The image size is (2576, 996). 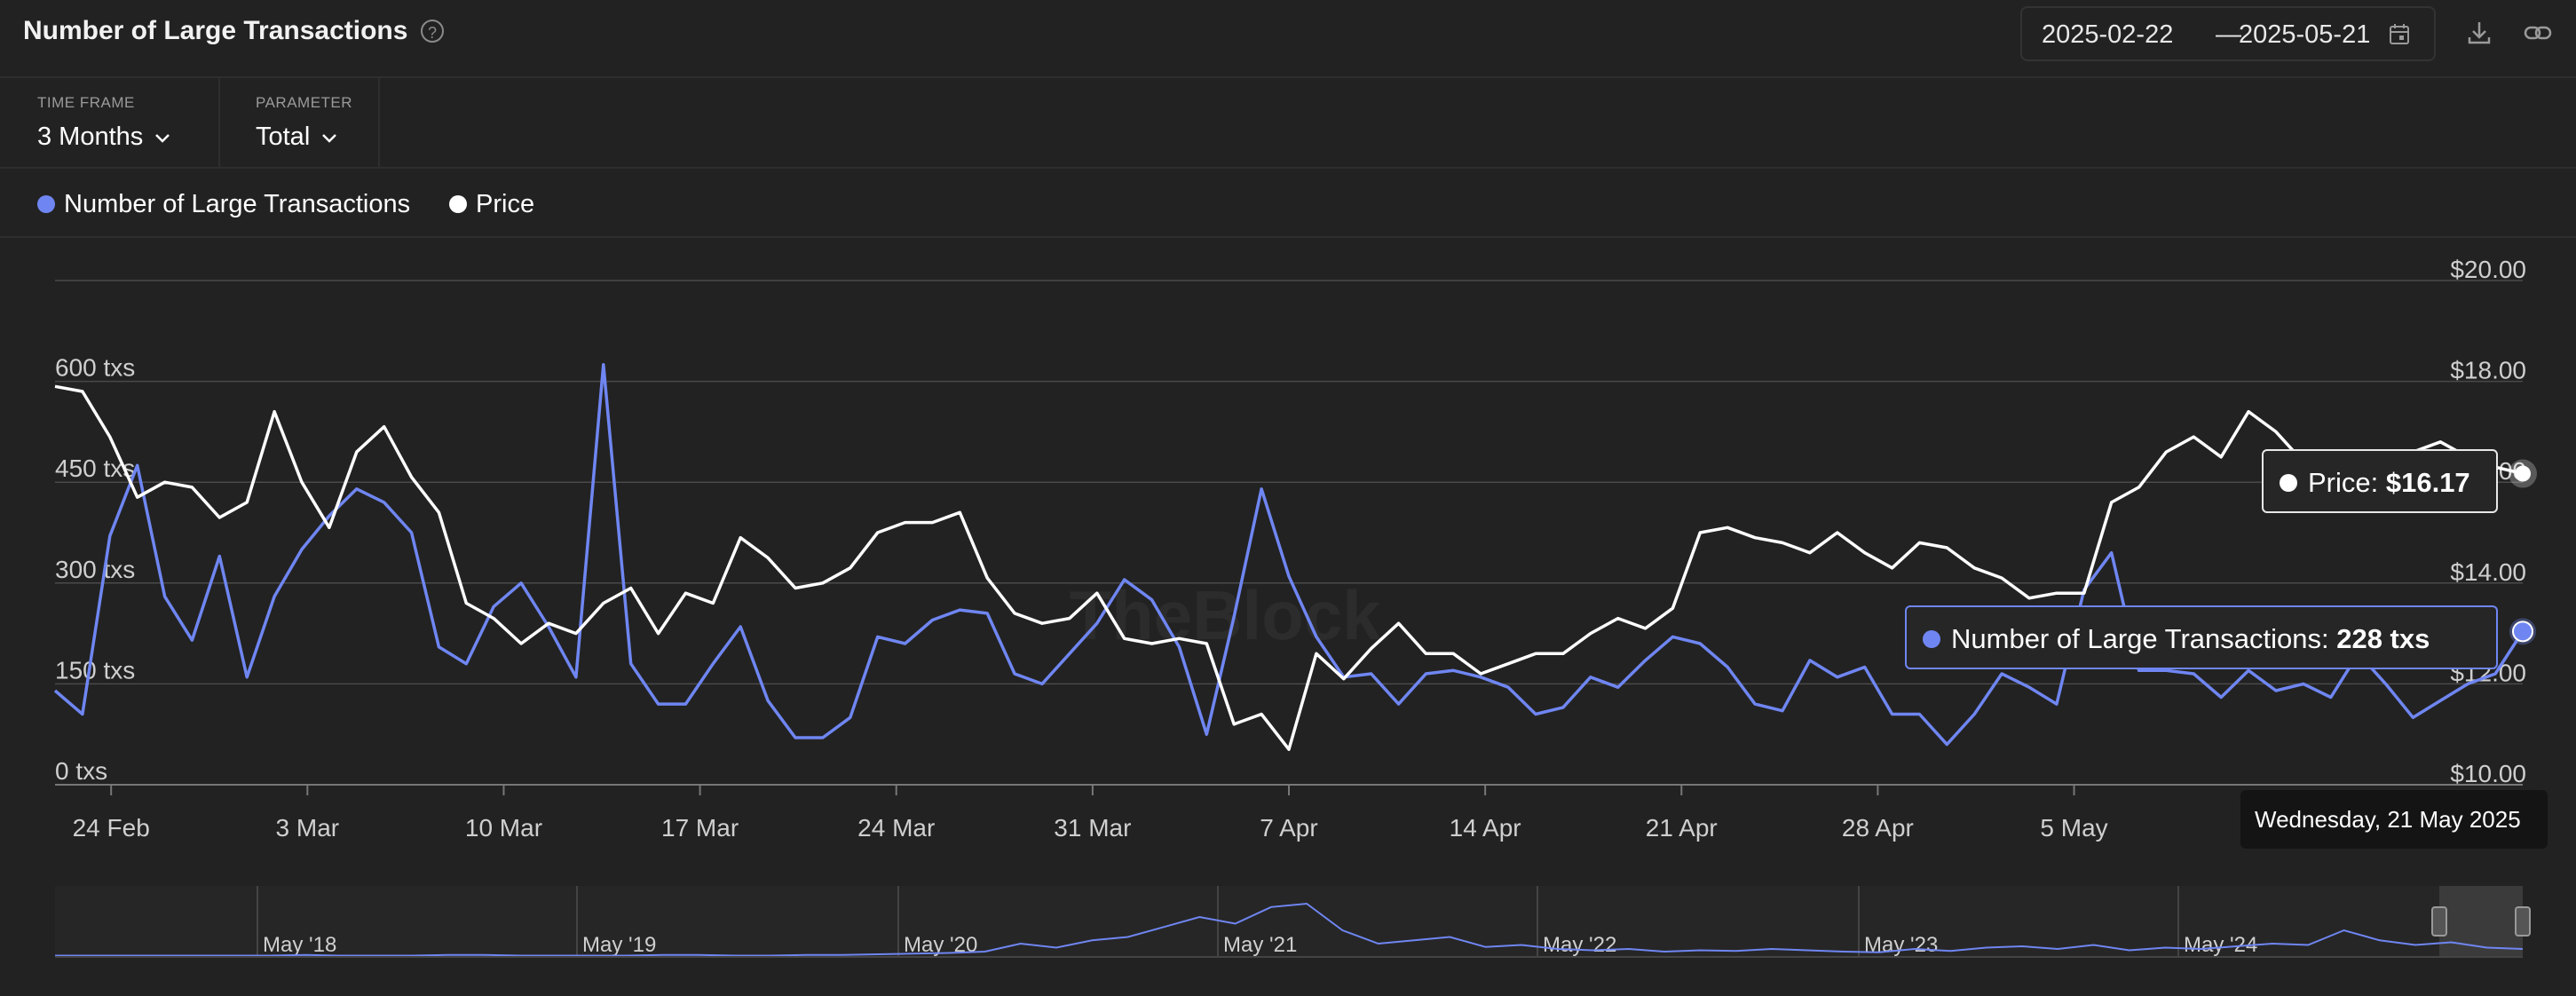 I want to click on x-tick-label: 17 Mar, so click(x=700, y=828).